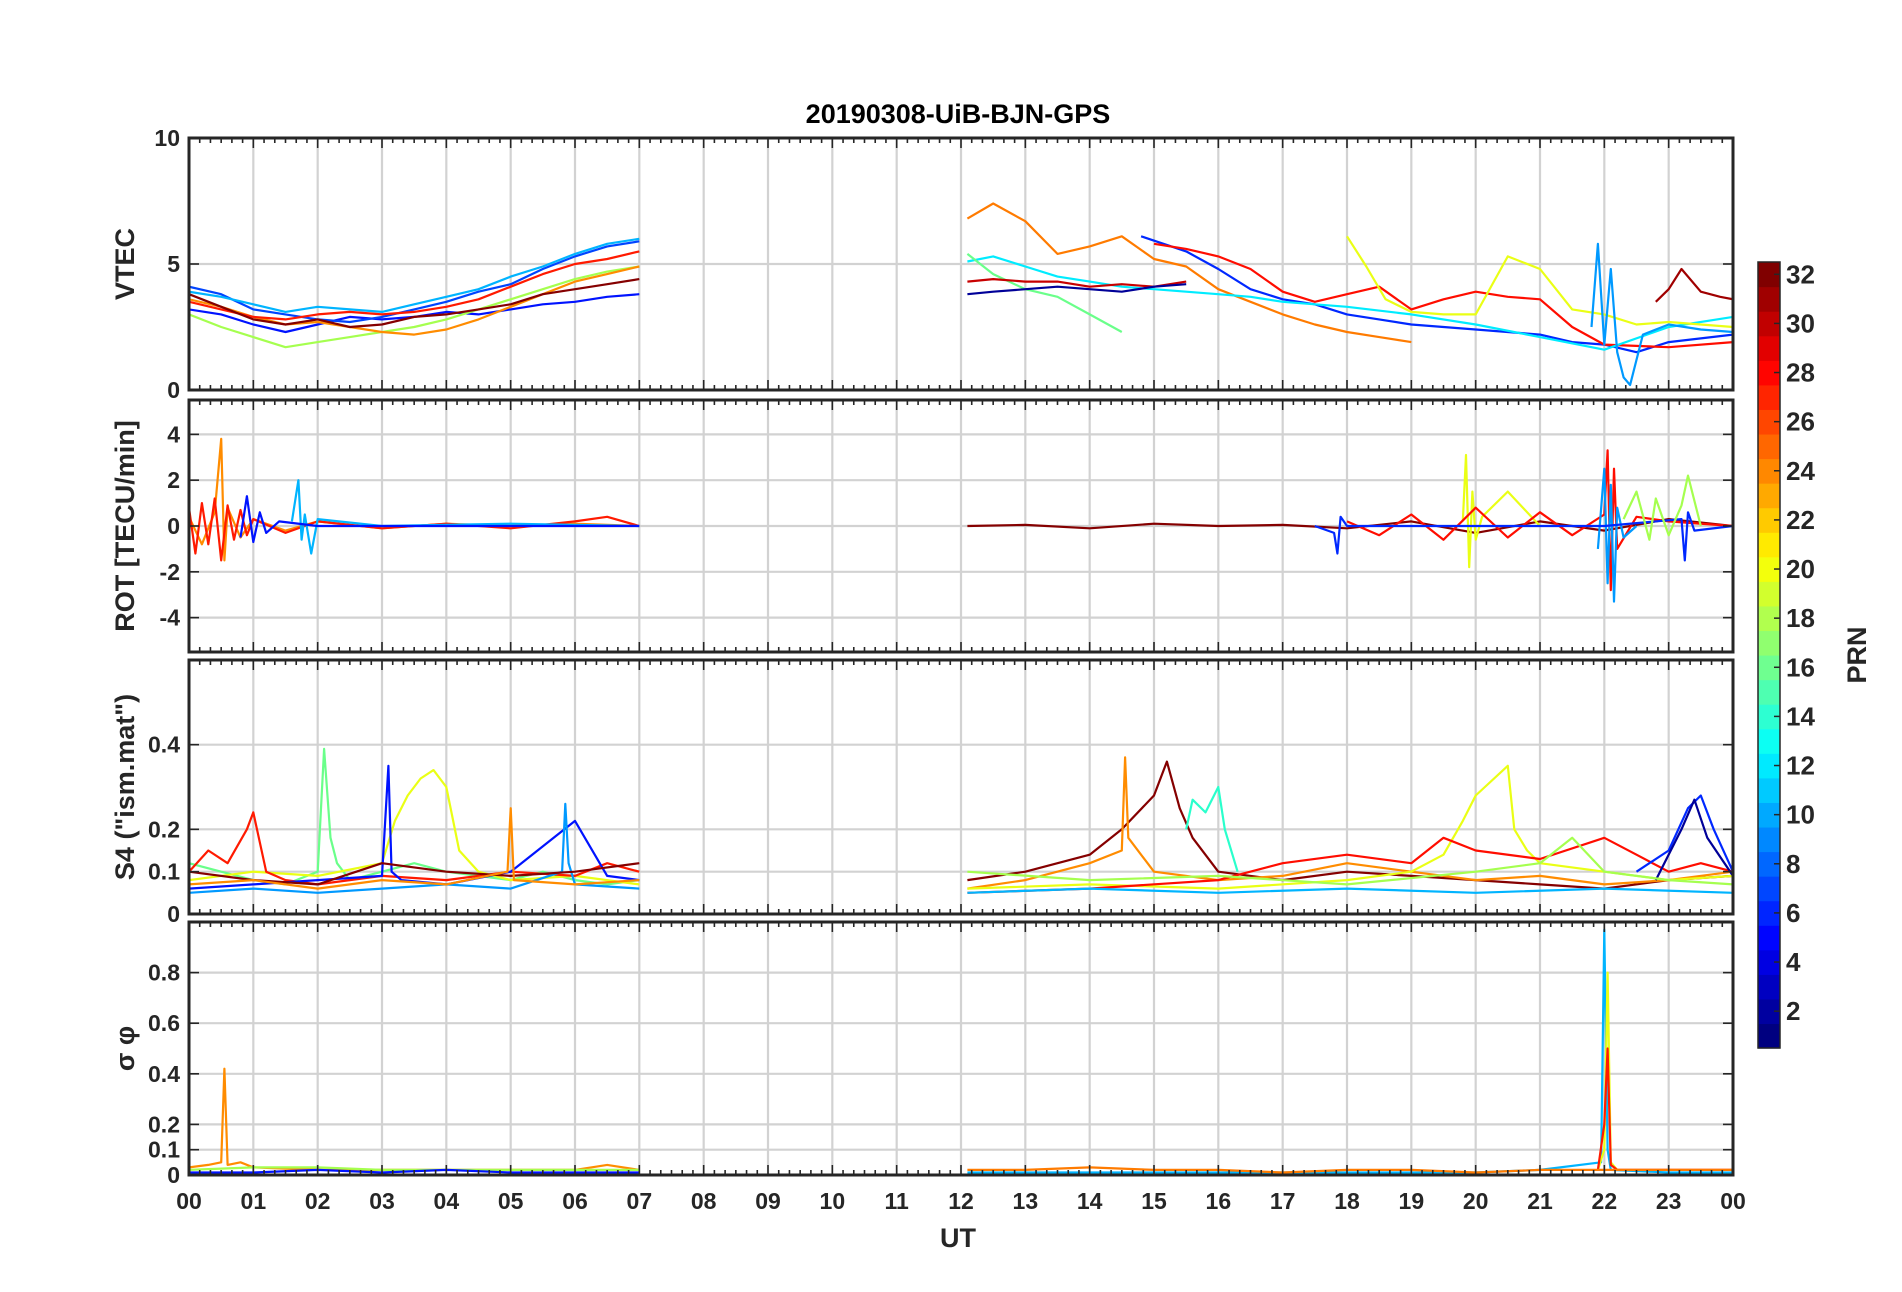 The height and width of the screenshot is (1292, 1902). What do you see at coordinates (167, 138) in the screenshot?
I see `y-tick-label: 10` at bounding box center [167, 138].